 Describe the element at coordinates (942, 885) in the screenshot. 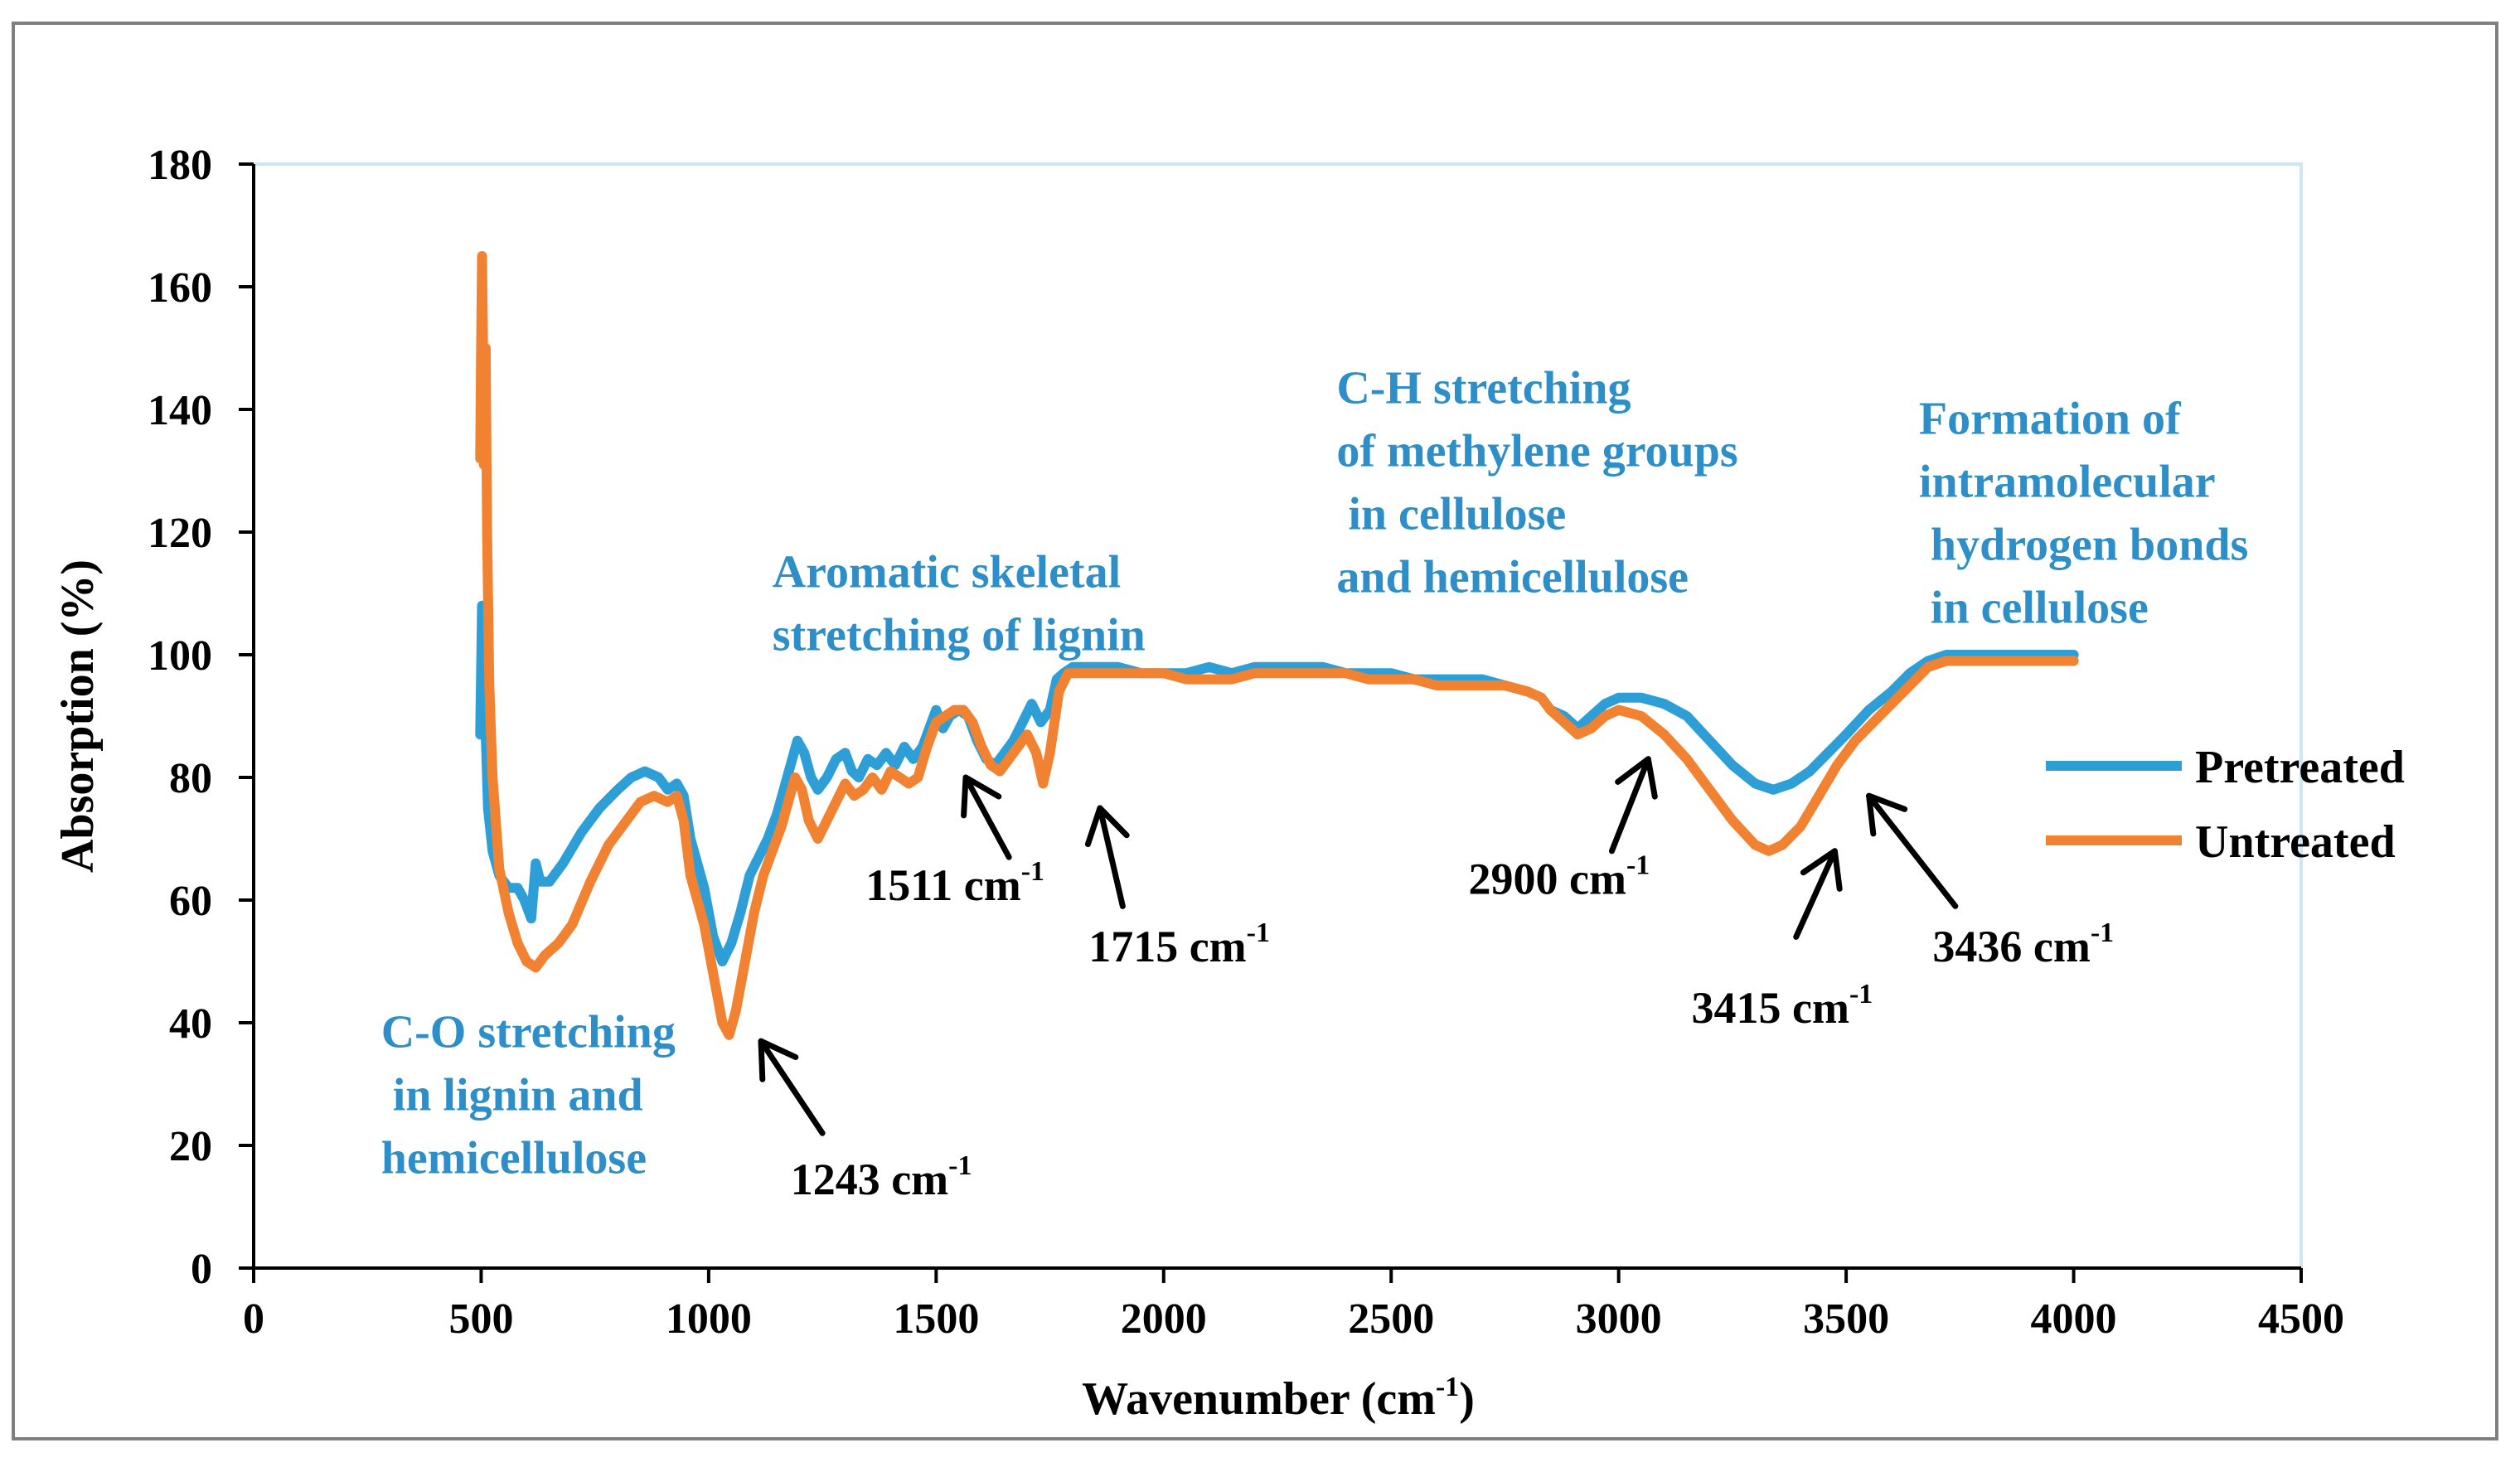

I see `peak-label-text: 1511 cm` at that location.